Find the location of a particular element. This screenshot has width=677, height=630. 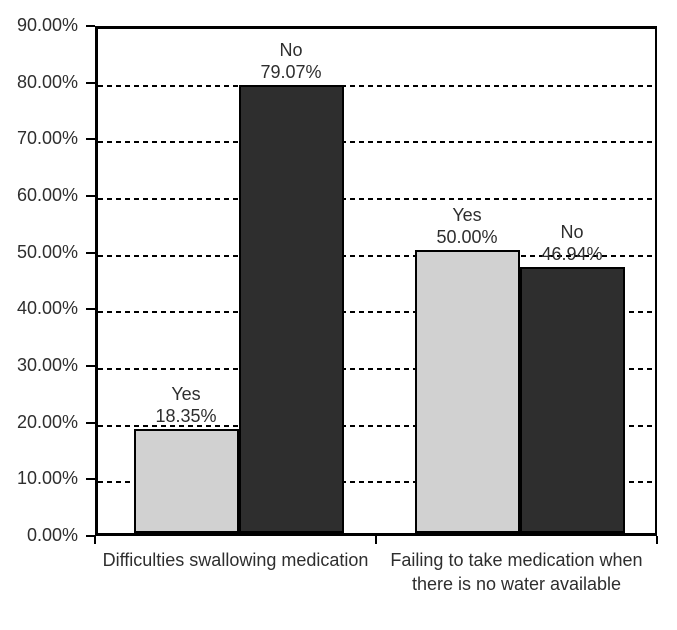

bar-value: 18.35% is located at coordinates (186, 416).